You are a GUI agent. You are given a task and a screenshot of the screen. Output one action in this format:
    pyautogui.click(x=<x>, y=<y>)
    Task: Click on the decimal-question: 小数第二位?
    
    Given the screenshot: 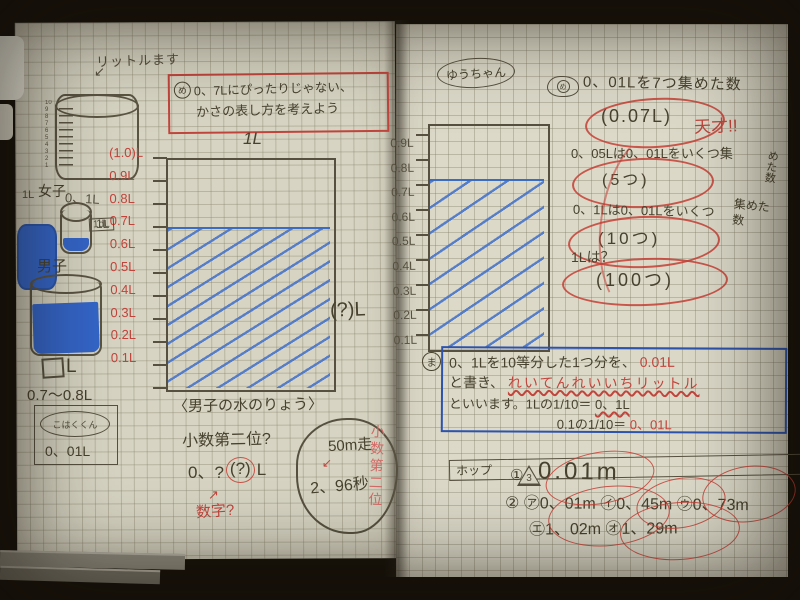 What is the action you would take?
    pyautogui.click(x=226, y=440)
    